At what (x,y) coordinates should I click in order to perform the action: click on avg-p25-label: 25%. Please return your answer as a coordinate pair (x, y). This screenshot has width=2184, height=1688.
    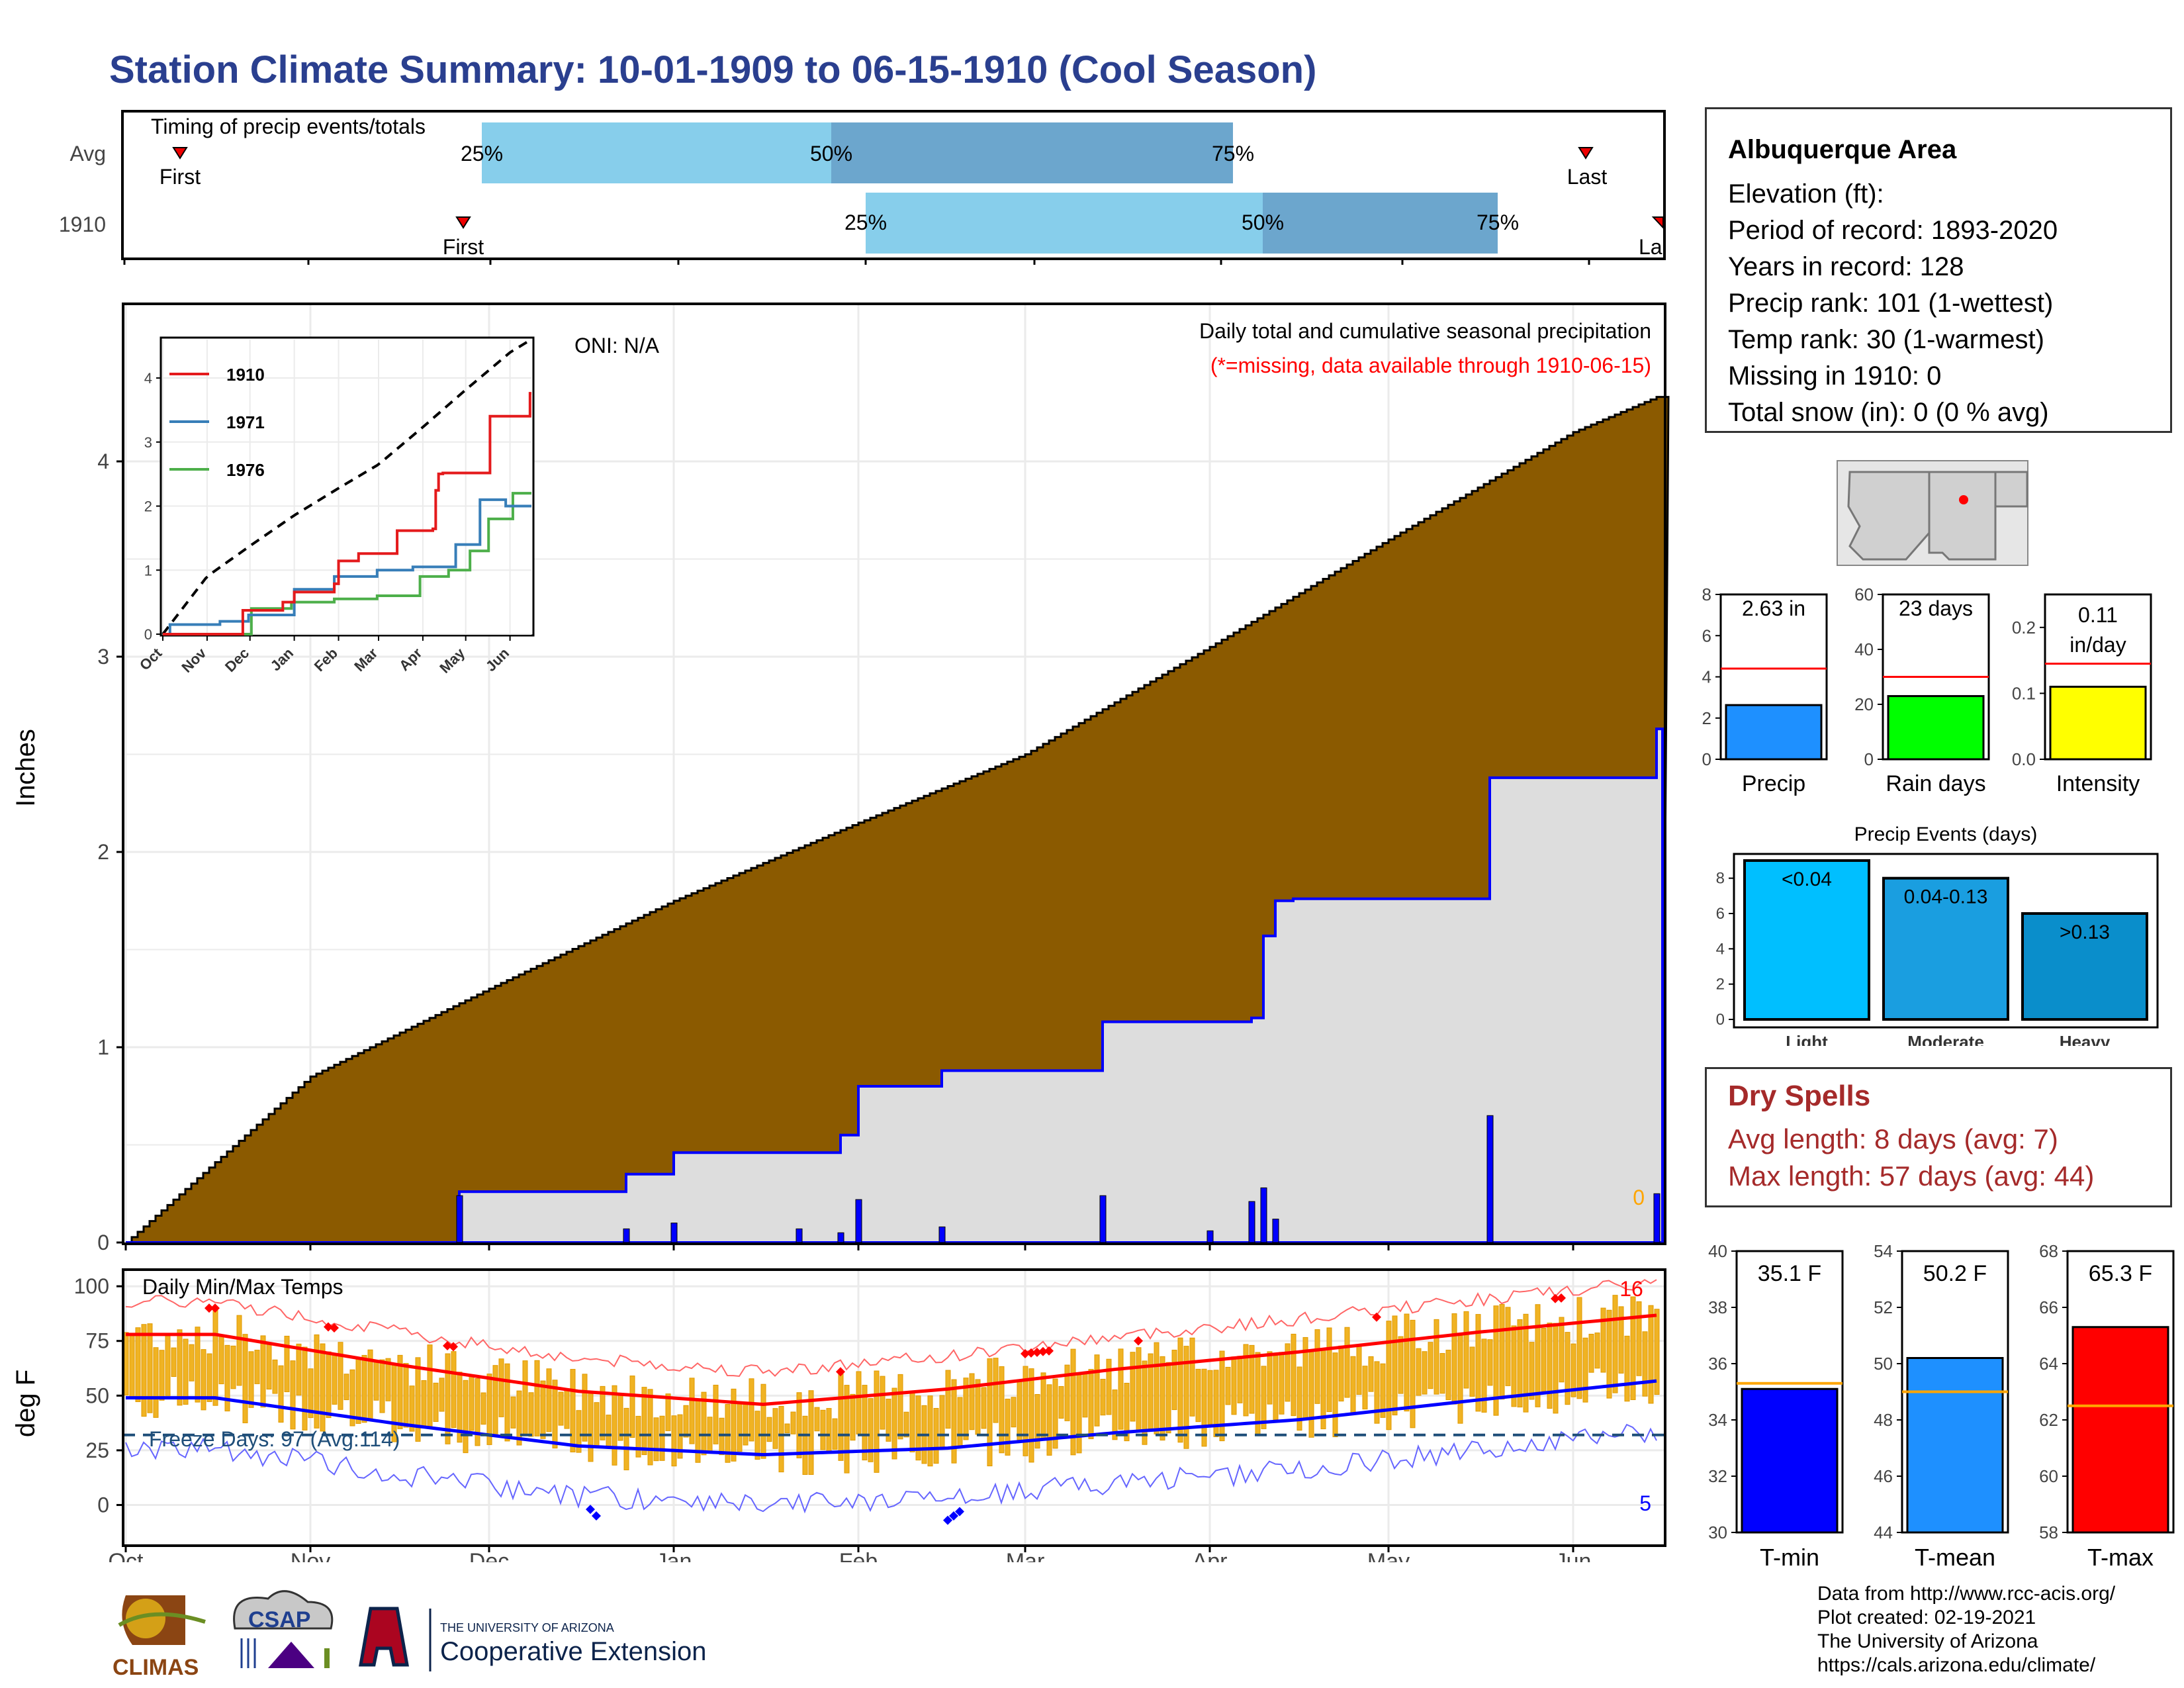
    Looking at the image, I should click on (482, 153).